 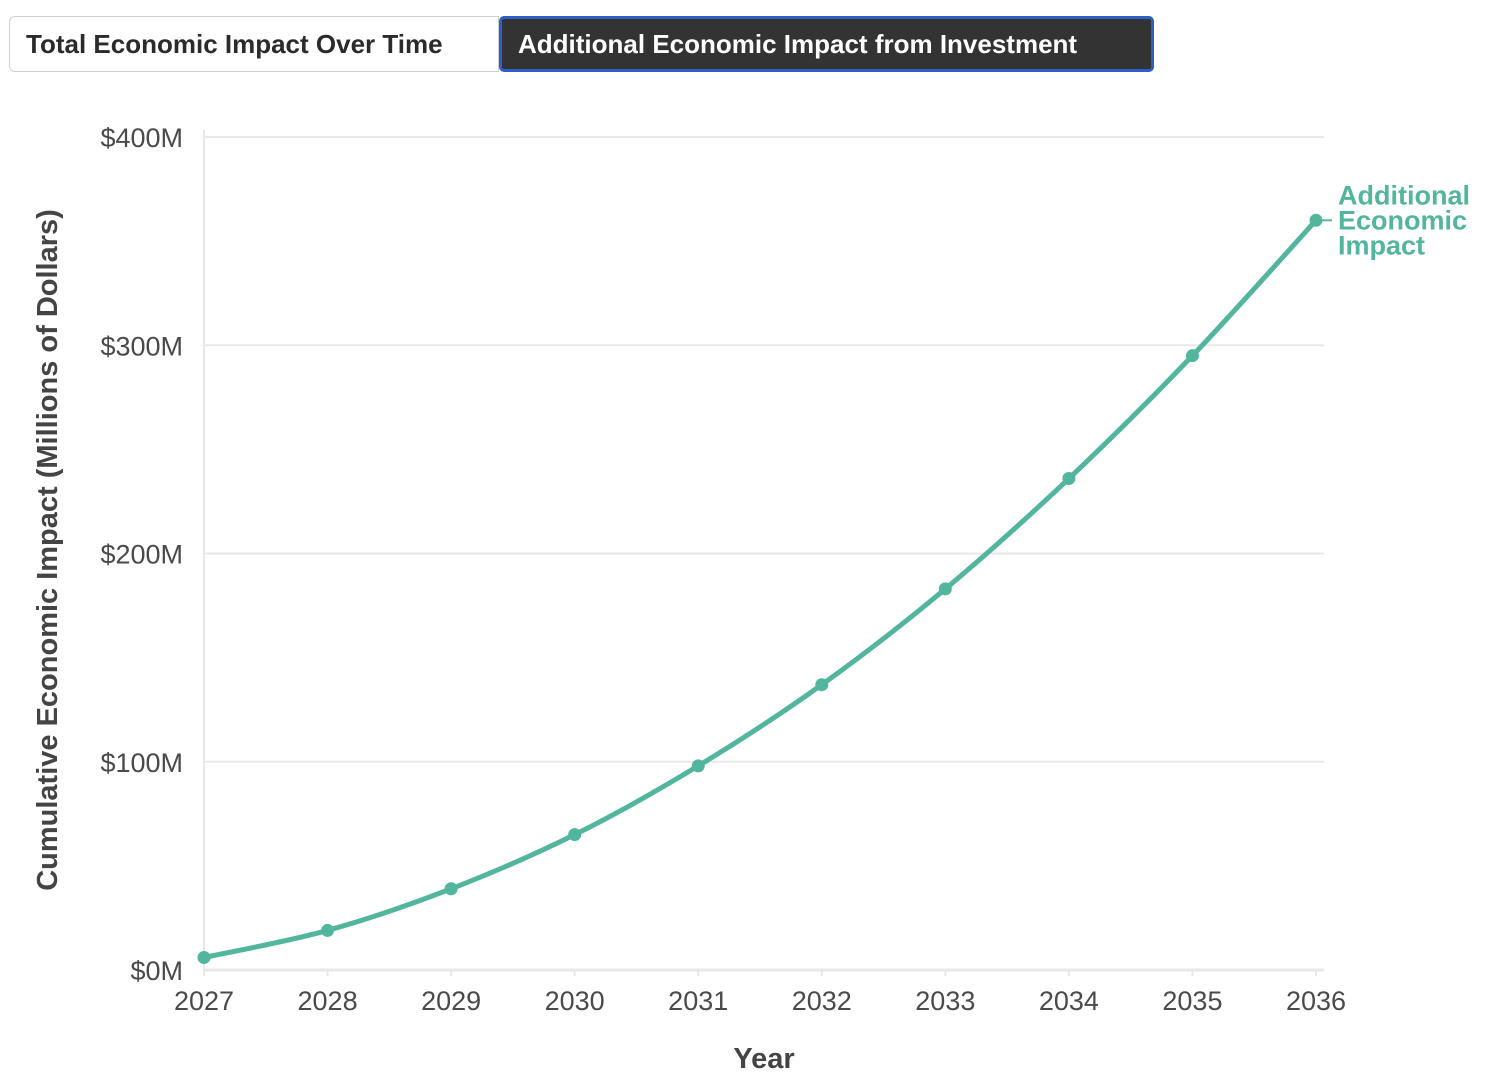 I want to click on series-label: Economic, so click(x=1402, y=220).